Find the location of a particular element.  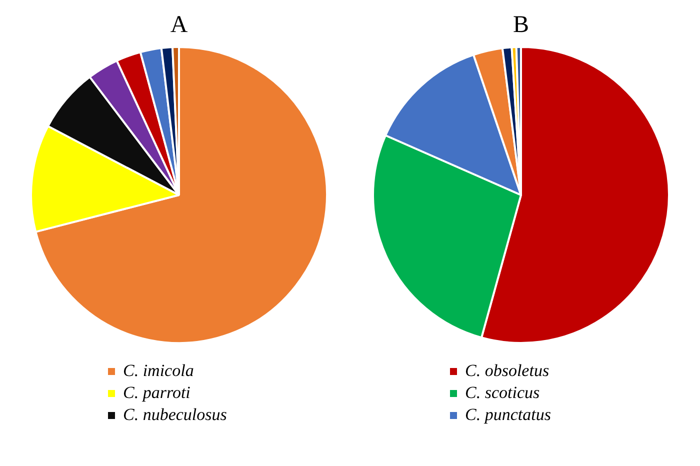

legend-label: C. scoticus is located at coordinates (502, 393).